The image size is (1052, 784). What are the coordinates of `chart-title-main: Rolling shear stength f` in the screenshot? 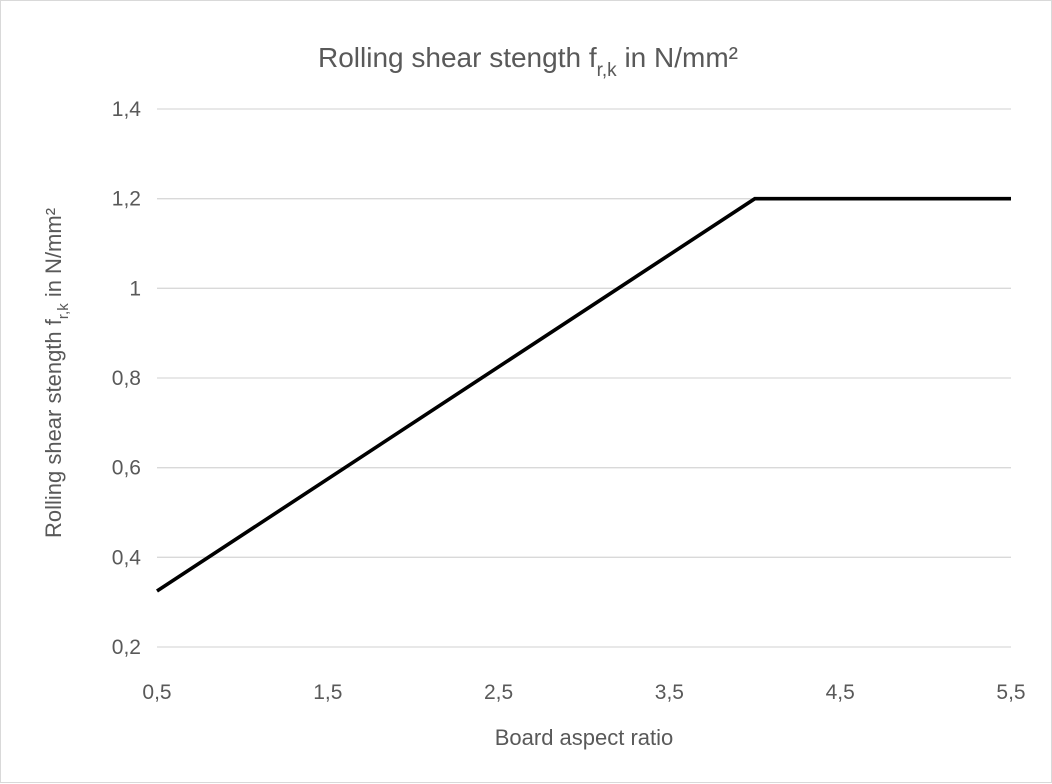 It's located at (457, 57).